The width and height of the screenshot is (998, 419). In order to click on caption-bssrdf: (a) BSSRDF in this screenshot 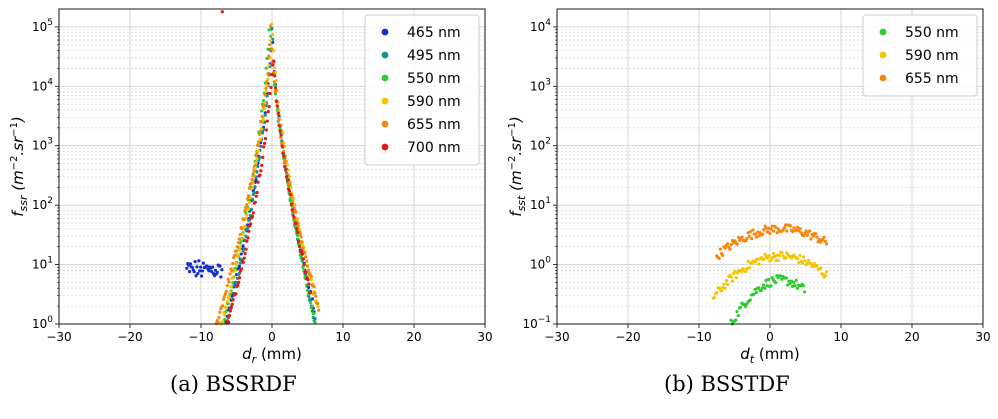, I will do `click(233, 384)`.